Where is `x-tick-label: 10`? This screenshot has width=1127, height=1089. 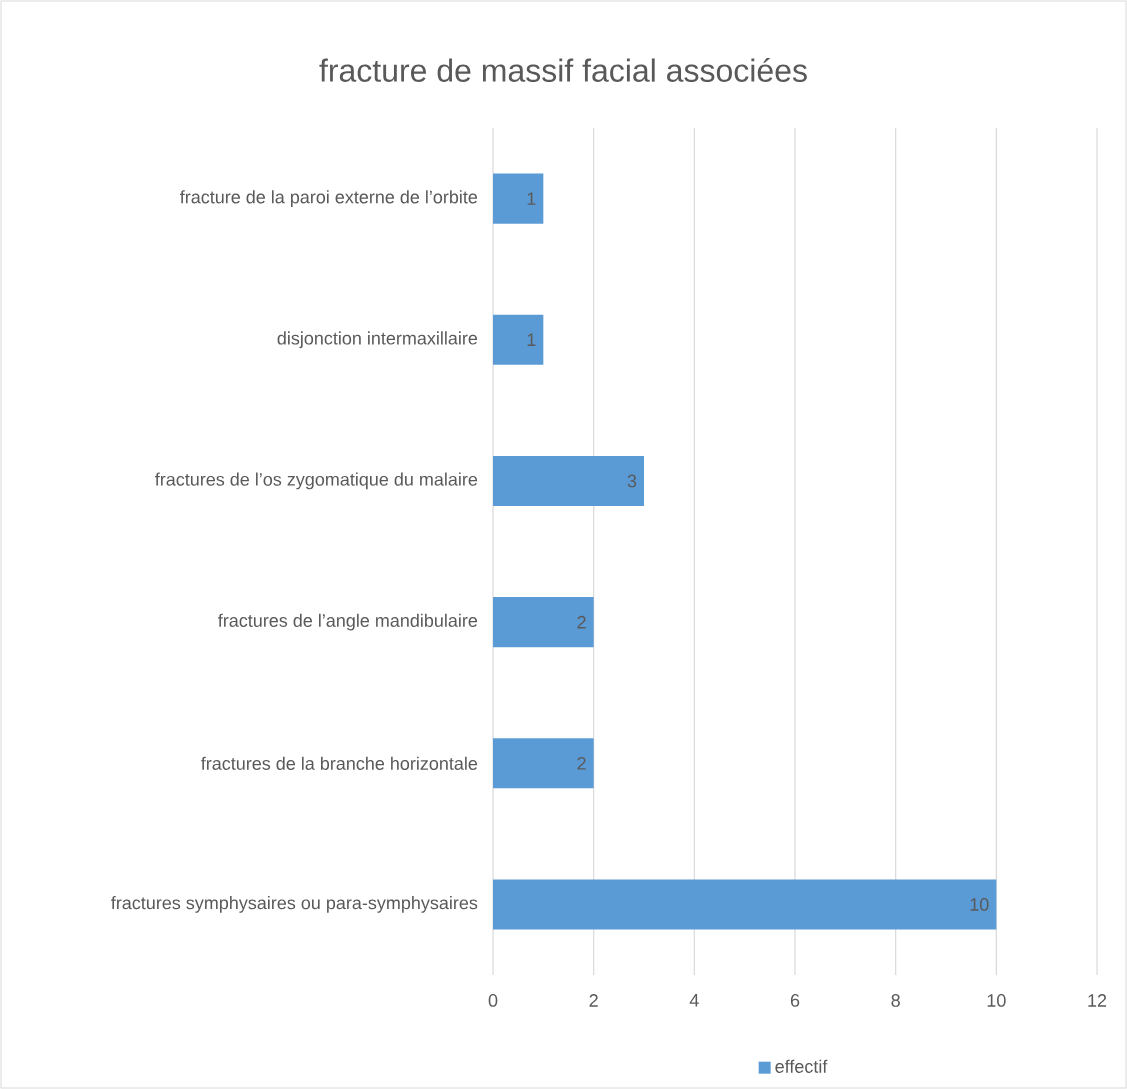 x-tick-label: 10 is located at coordinates (996, 1000).